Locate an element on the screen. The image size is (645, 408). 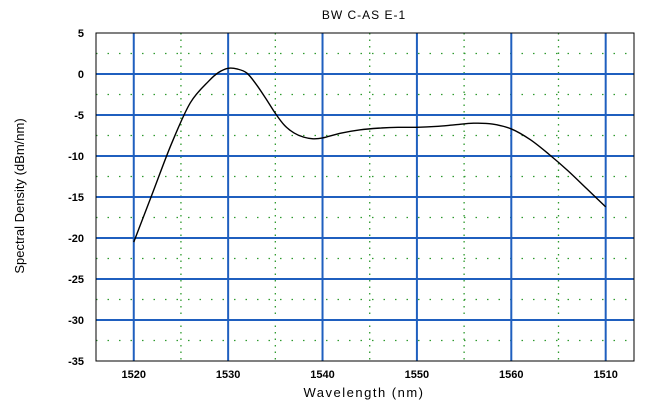
x-tick-label: 1540 is located at coordinates (322, 375).